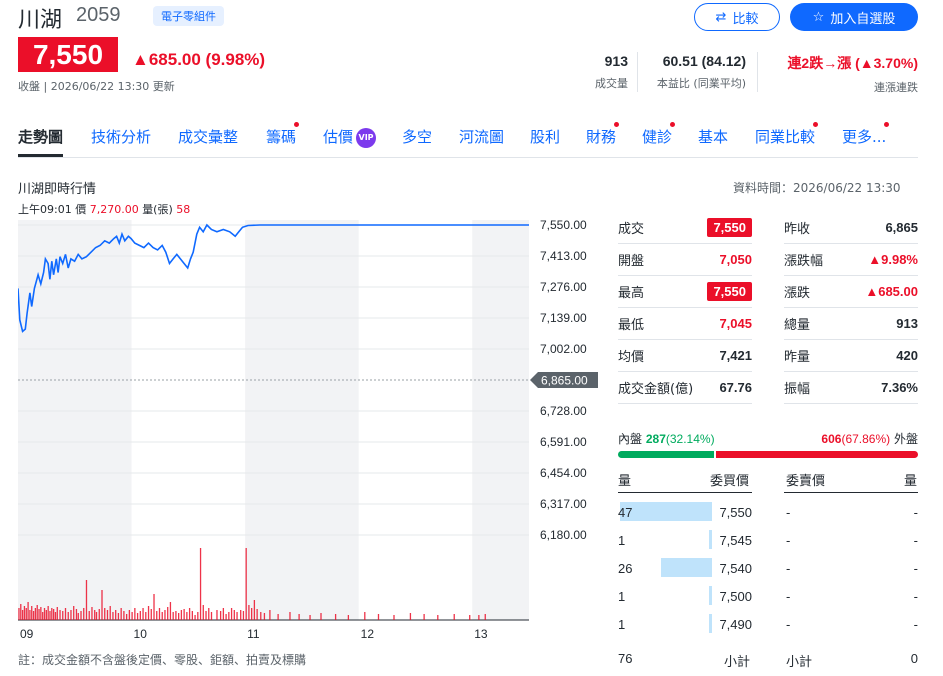  Describe the element at coordinates (481, 136) in the screenshot. I see `tab-river-chart: 河流圖` at that location.